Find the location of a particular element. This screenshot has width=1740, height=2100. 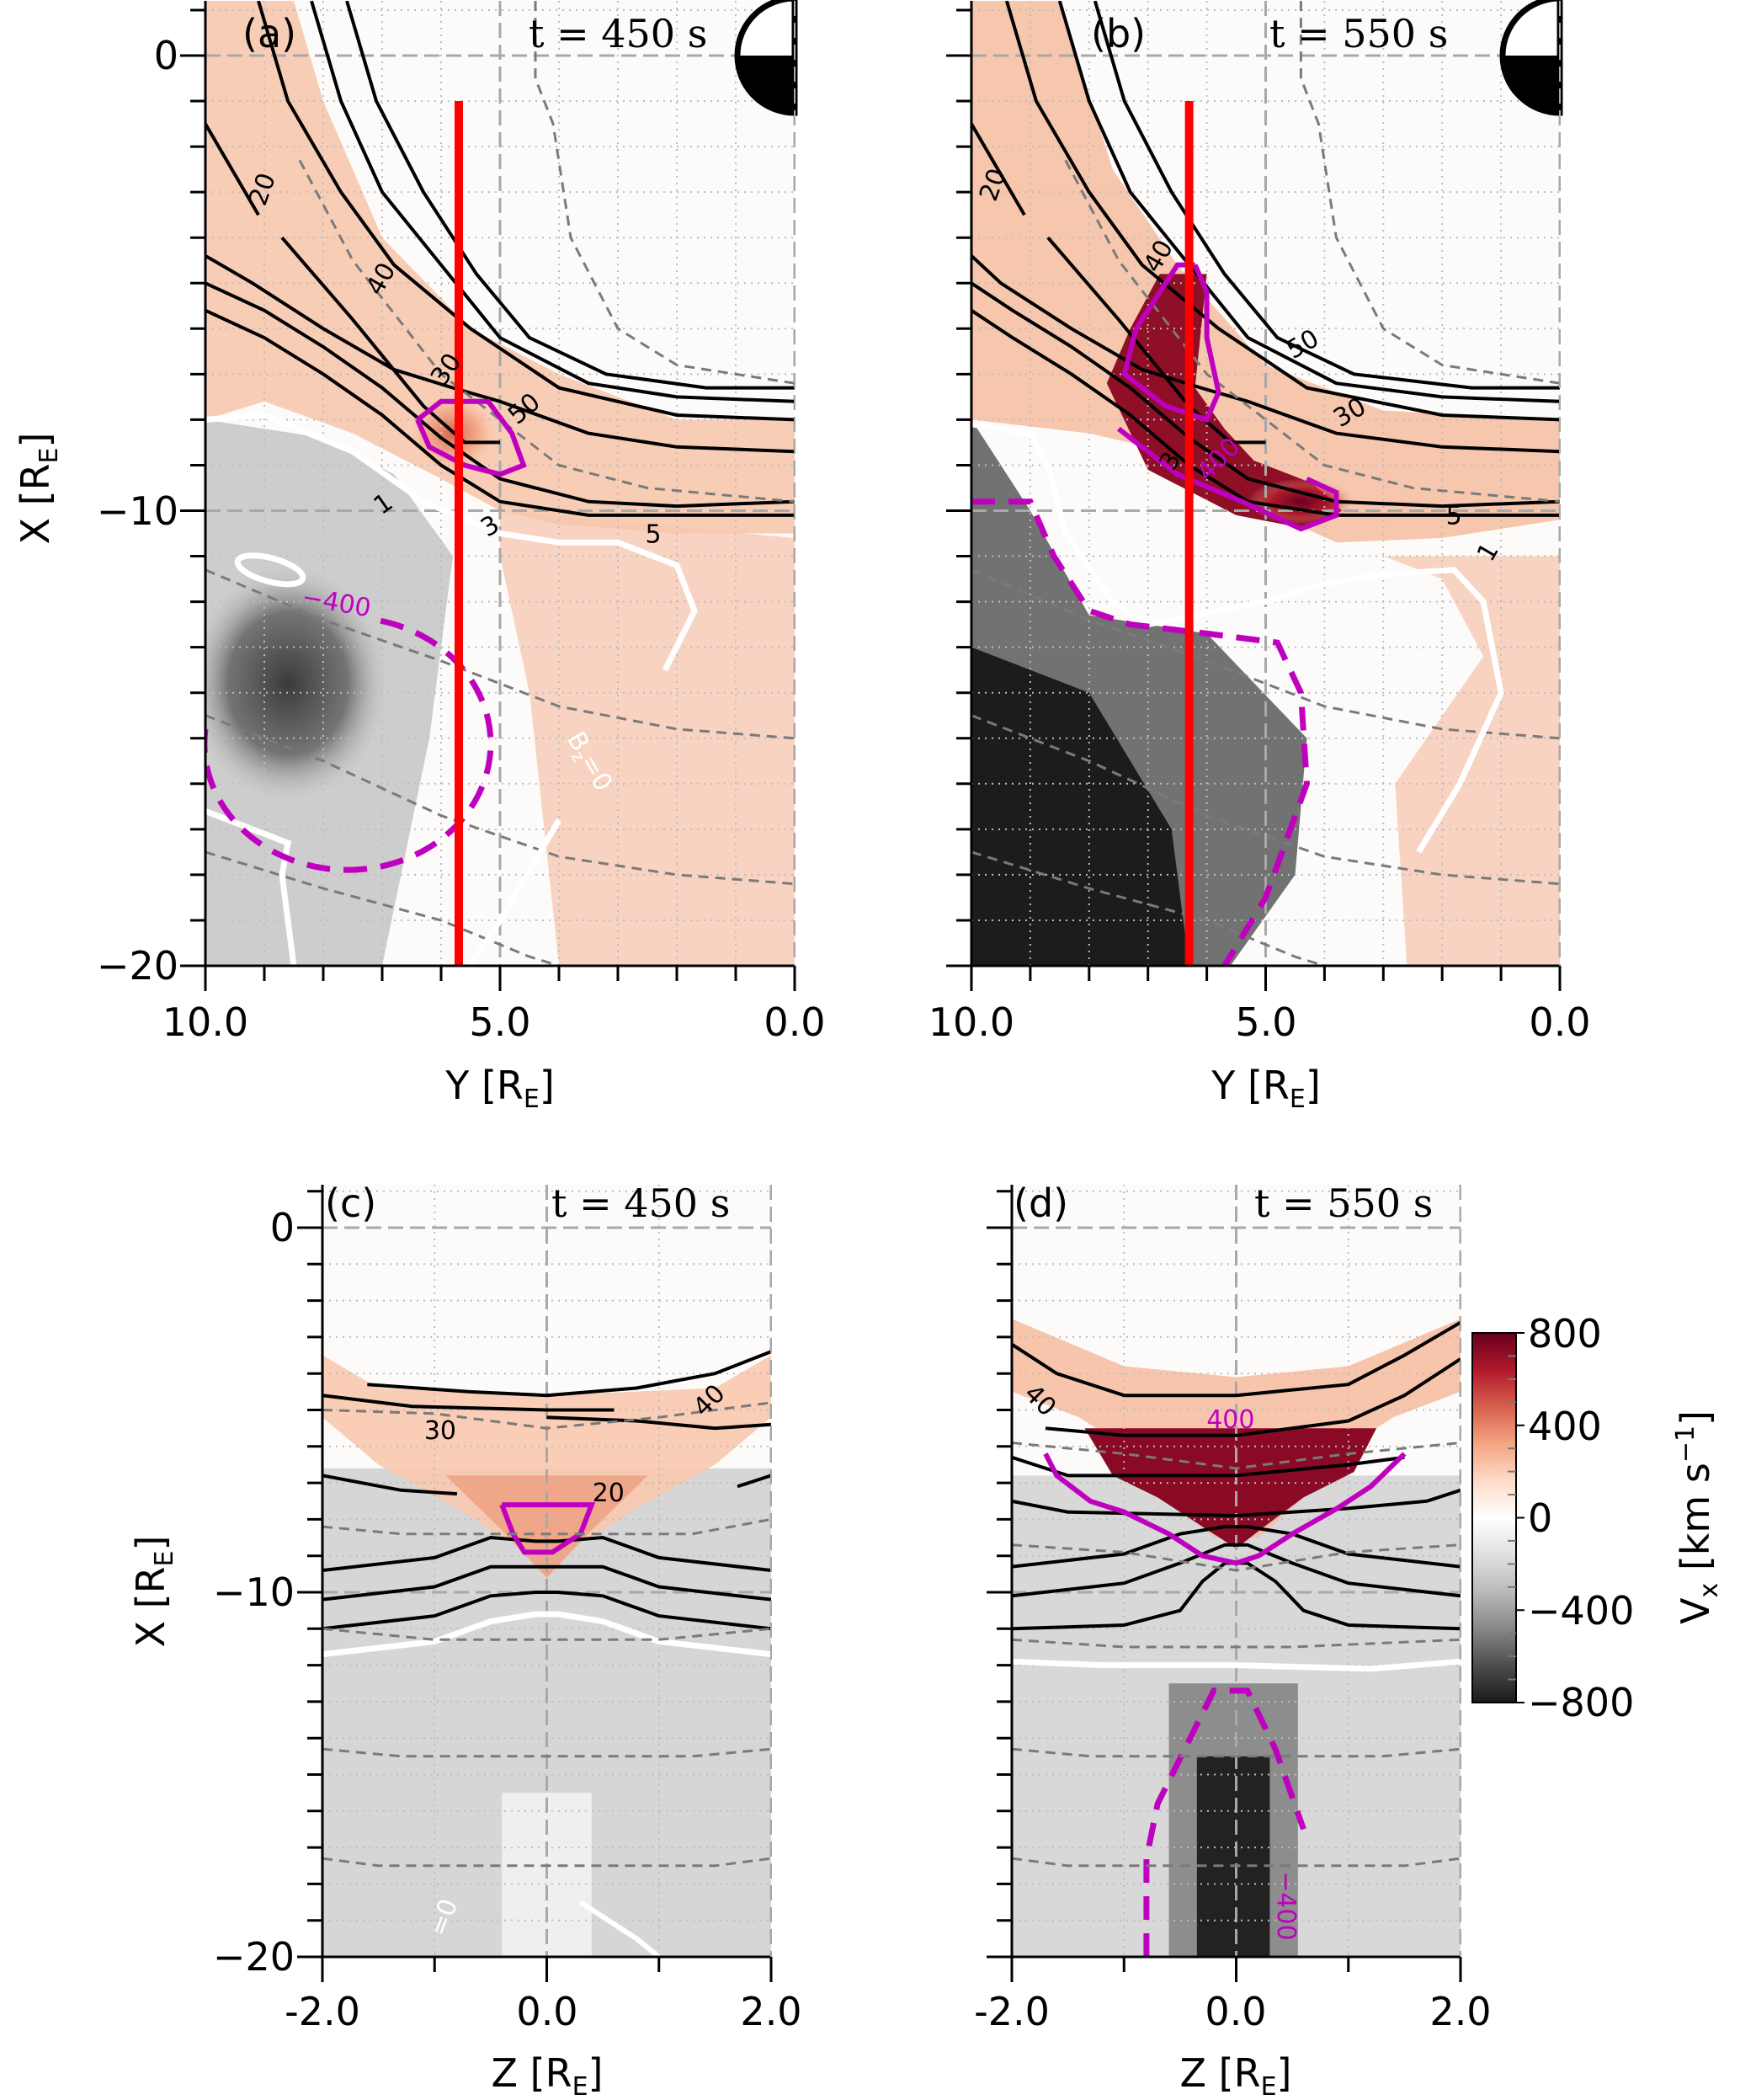

panel-c-xlabel-end: ] is located at coordinates (596, 2073).